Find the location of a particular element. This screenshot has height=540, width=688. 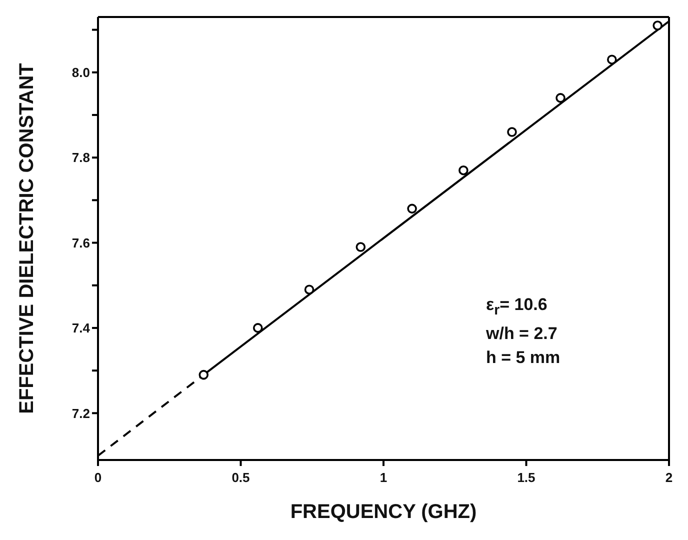

annotation: h = 5 mm is located at coordinates (523, 358).